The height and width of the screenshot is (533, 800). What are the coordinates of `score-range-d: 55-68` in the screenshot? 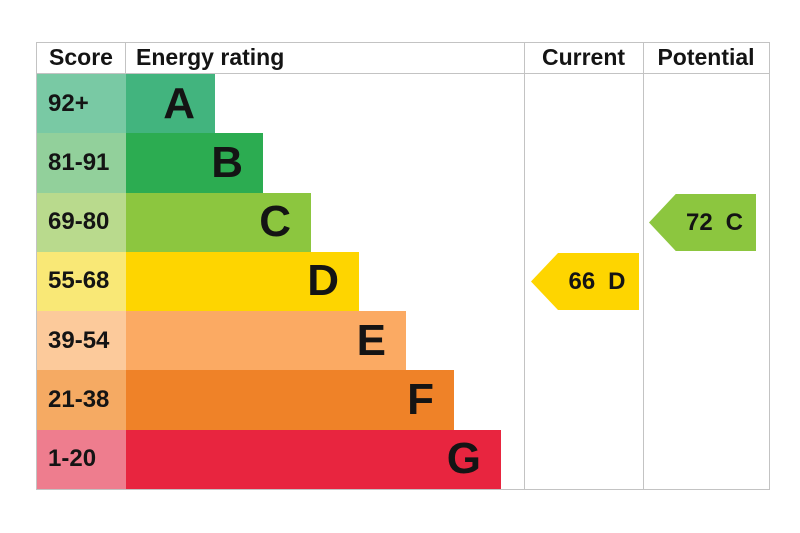 It's located at (81, 281).